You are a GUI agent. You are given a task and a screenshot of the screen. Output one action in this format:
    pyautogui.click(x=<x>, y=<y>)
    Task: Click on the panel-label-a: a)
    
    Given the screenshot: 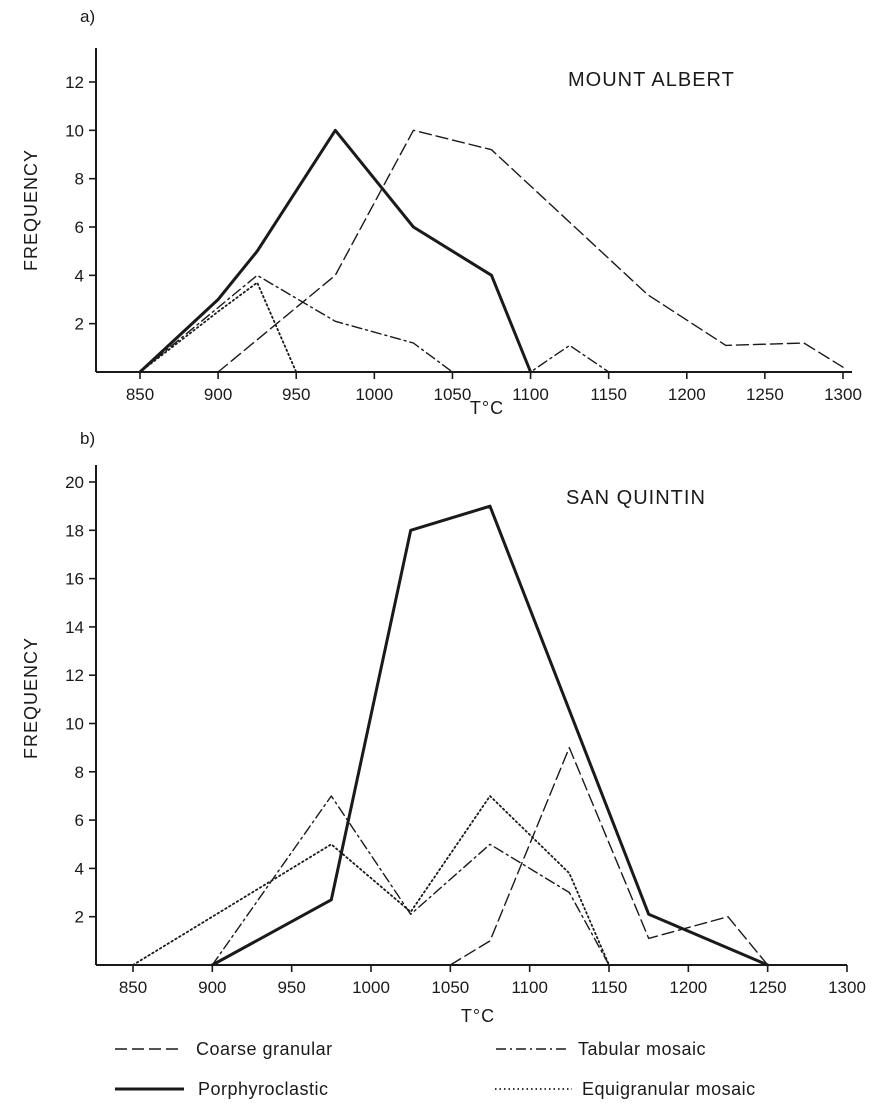 What is the action you would take?
    pyautogui.click(x=87, y=16)
    